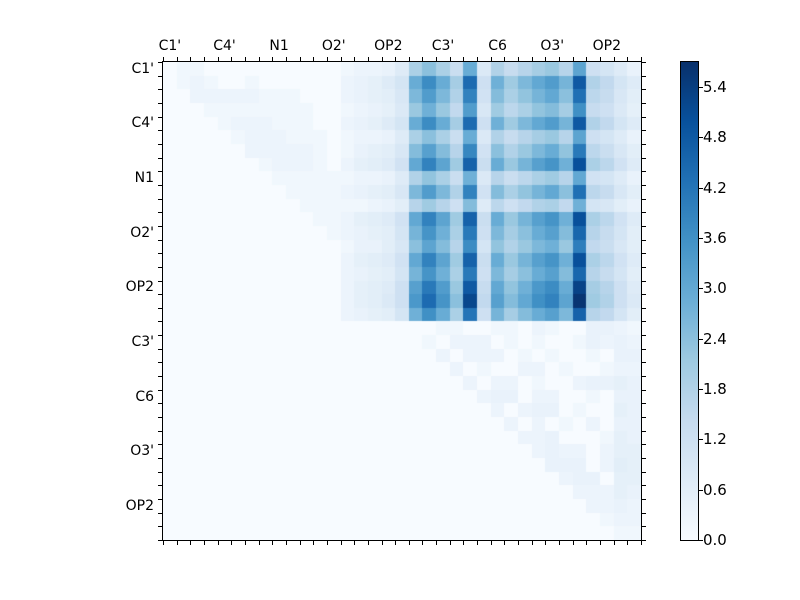 The width and height of the screenshot is (800, 600). Describe the element at coordinates (144, 178) in the screenshot. I see `y-axis-label: N1` at that location.